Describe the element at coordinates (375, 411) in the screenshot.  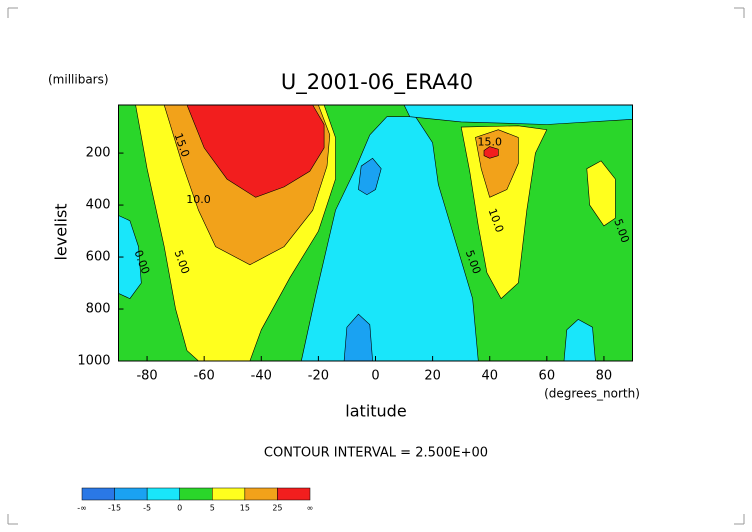
I see `x-axis-label: latitude` at that location.